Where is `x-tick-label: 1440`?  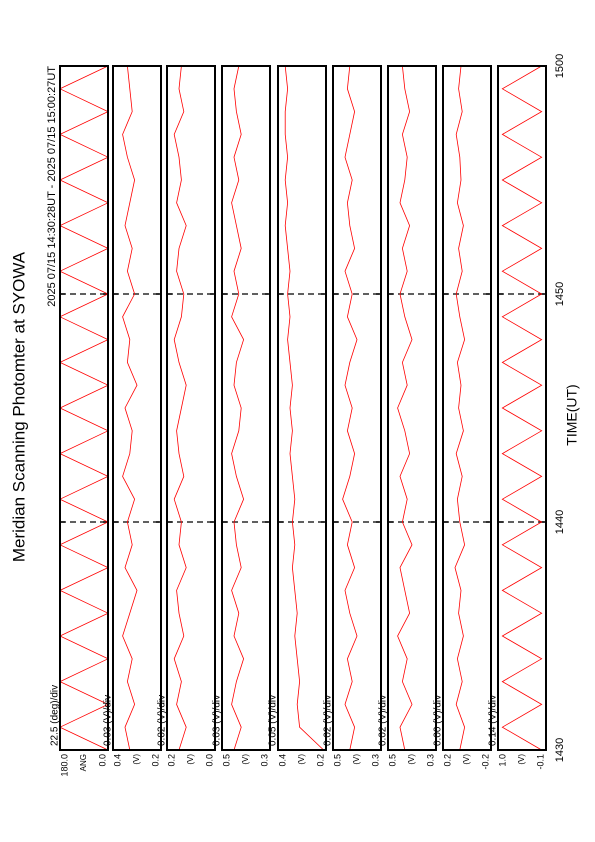 x-tick-label: 1440 is located at coordinates (560, 522).